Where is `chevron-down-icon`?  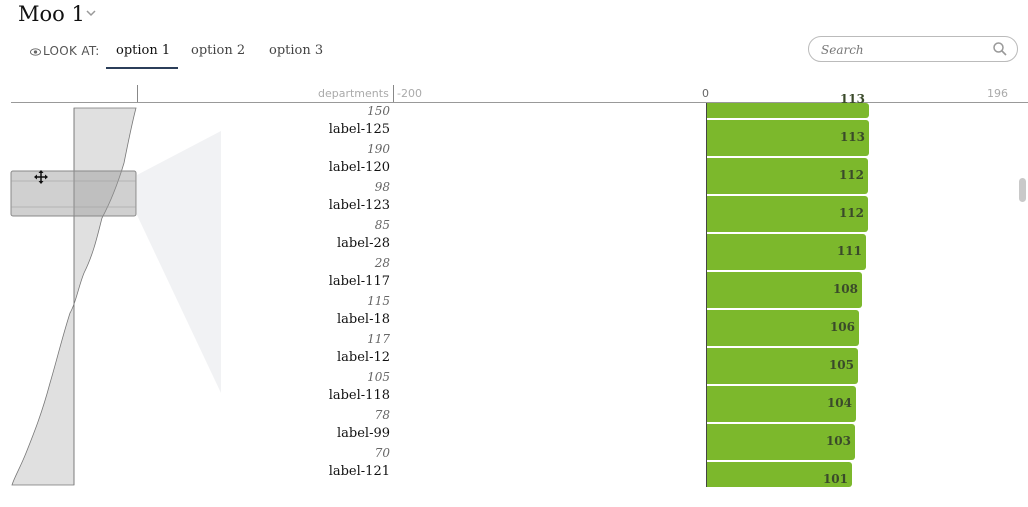
chevron-down-icon is located at coordinates (91, 13).